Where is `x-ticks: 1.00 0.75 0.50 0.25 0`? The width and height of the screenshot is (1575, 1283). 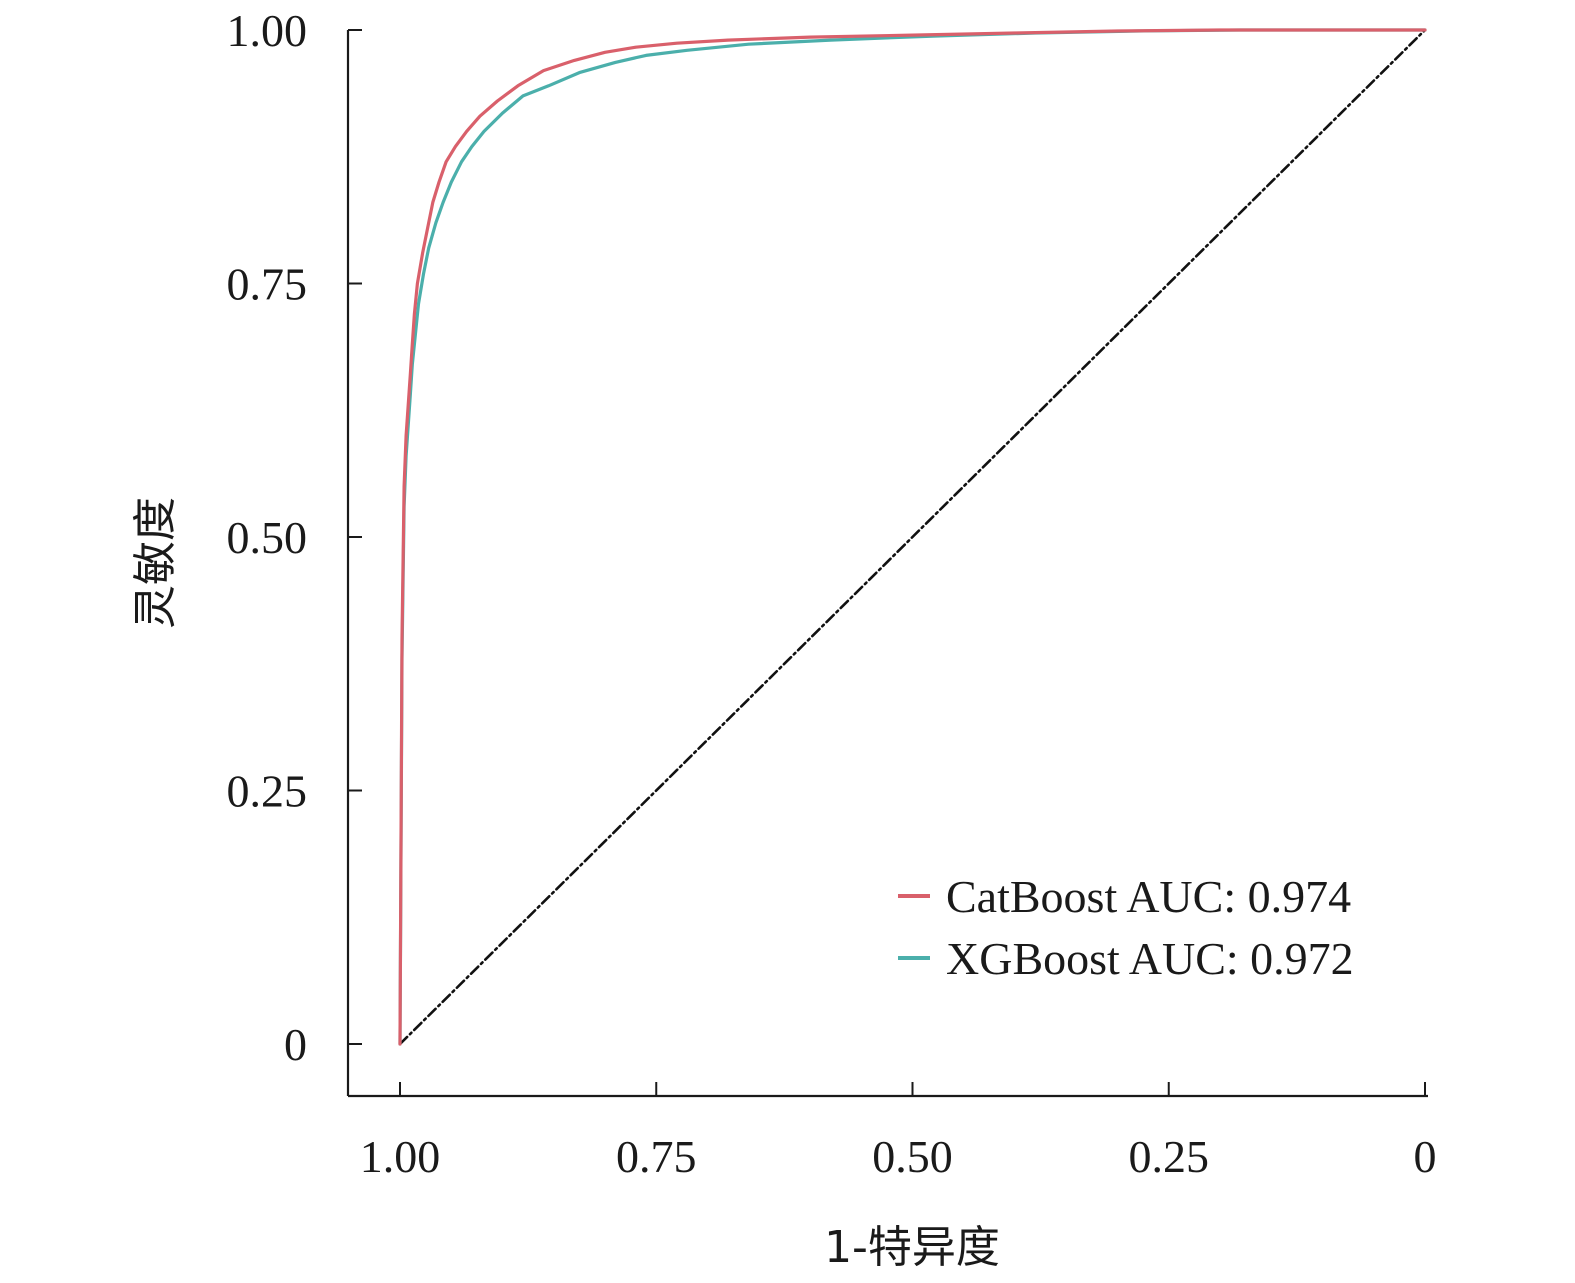 x-ticks: 1.00 0.75 0.50 0.25 0 is located at coordinates (898, 1132).